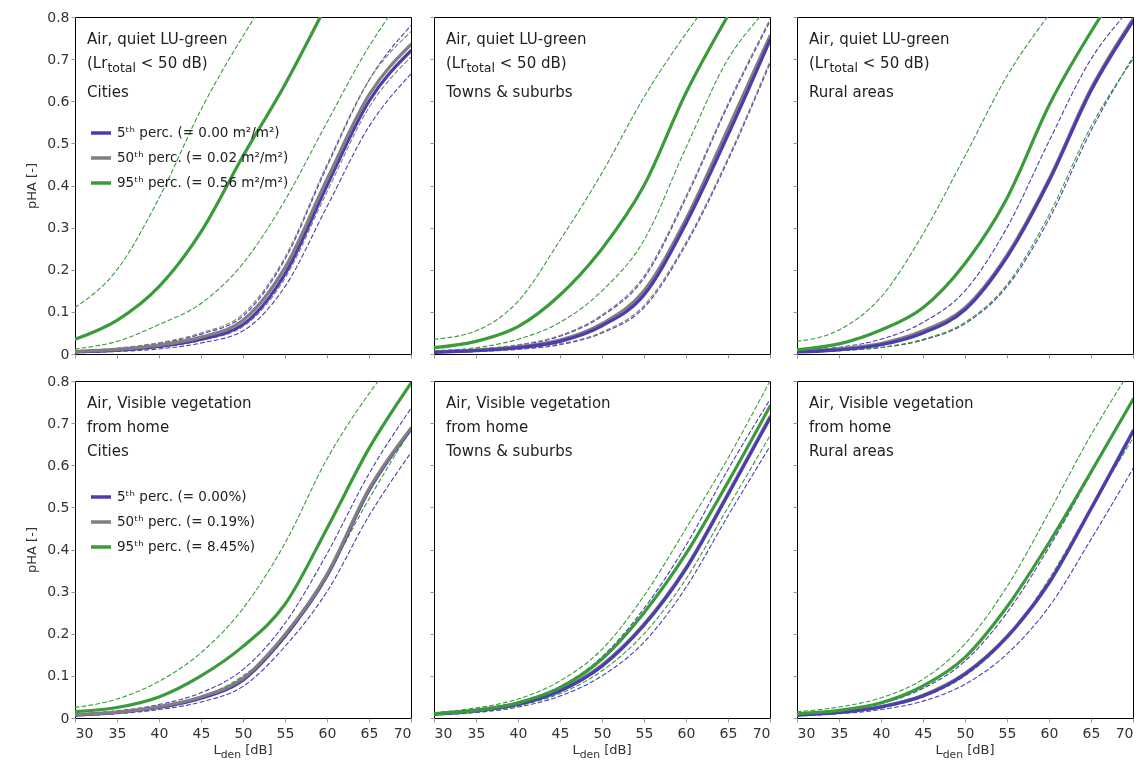 The height and width of the screenshot is (770, 1146). What do you see at coordinates (182, 496) in the screenshot?
I see `legend-label: 5ᵗʰ perc. (= 0.00%)` at bounding box center [182, 496].